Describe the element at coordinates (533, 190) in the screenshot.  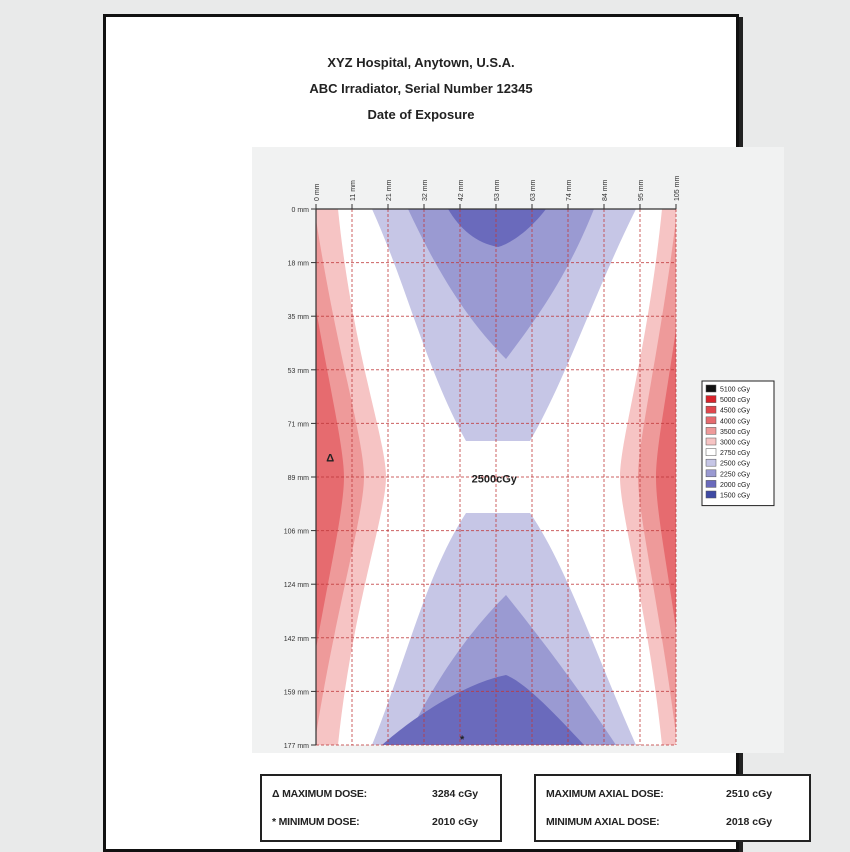
I see `x-tick-label: 63 mm` at that location.